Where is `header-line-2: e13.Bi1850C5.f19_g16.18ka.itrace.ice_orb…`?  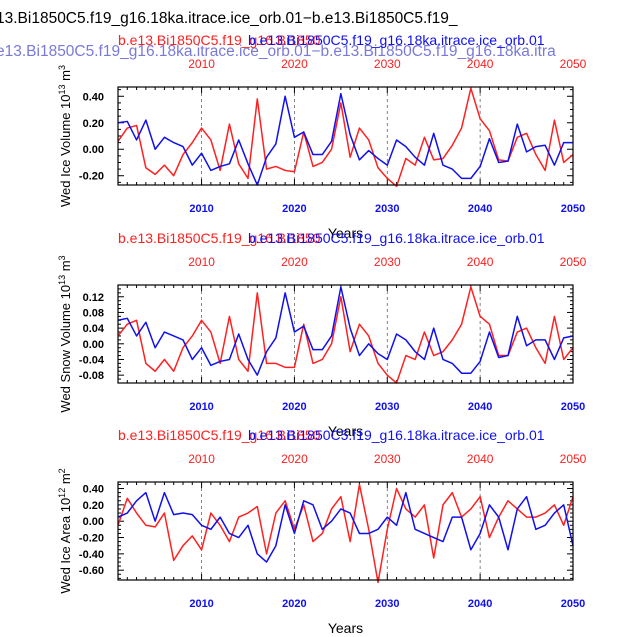 header-line-2: e13.Bi1850C5.f19_g16.18ka.itrace.ice_orb… is located at coordinates (278, 51).